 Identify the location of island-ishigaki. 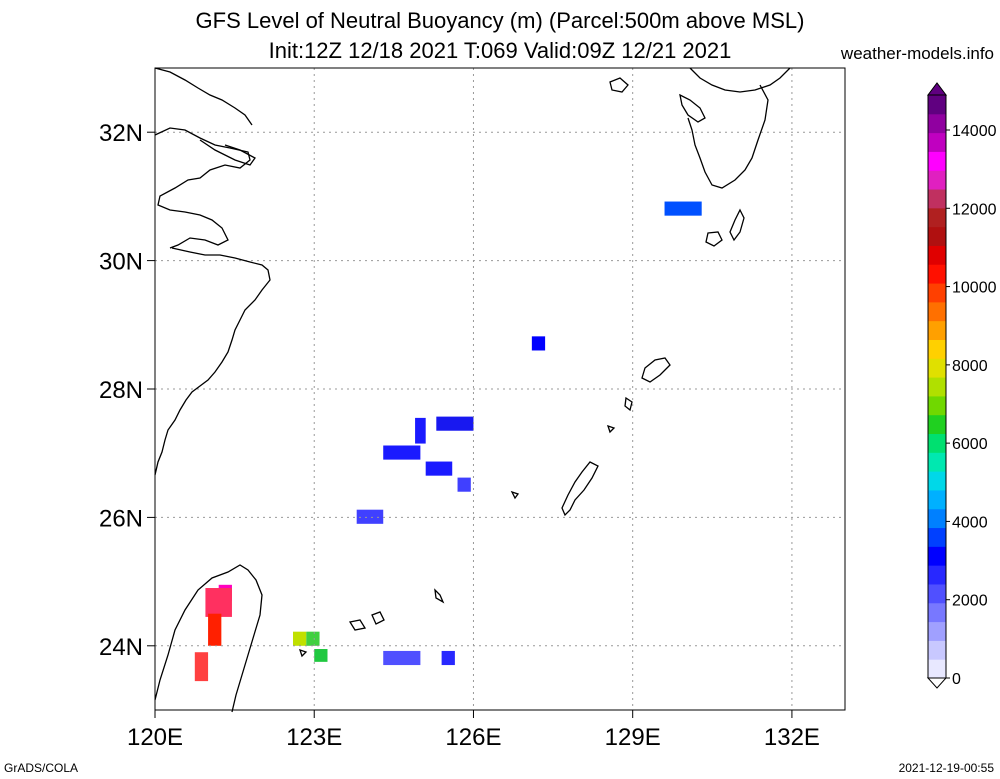
(366, 621).